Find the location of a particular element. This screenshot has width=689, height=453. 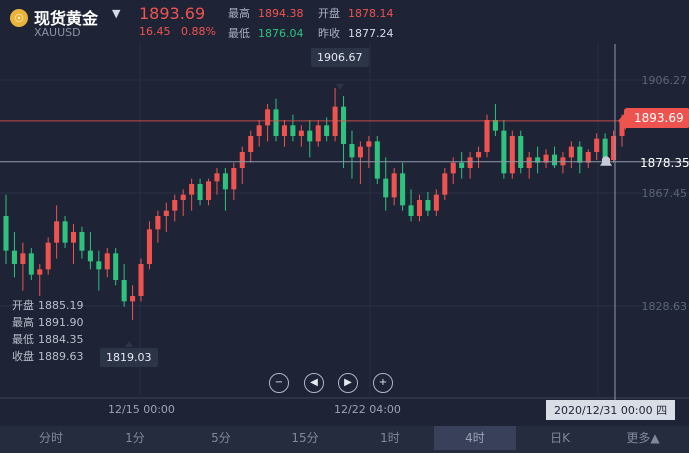

tab-5min: 5分 is located at coordinates (221, 438).